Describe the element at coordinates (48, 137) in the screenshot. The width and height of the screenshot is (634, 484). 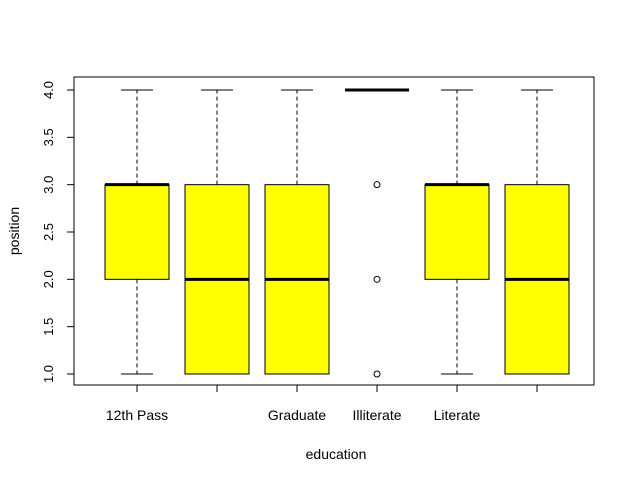
I see `y-tick-label: 3.5` at that location.